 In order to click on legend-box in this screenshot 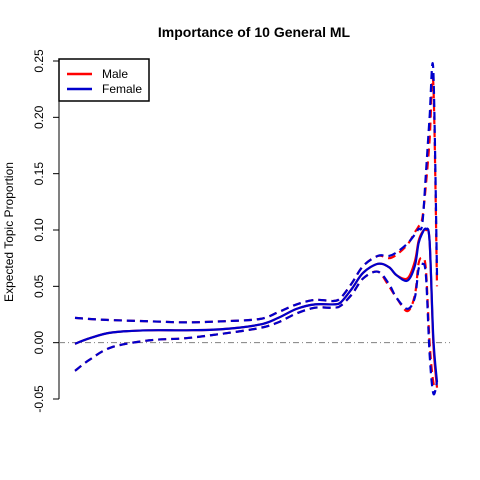, I will do `click(104, 80)`.